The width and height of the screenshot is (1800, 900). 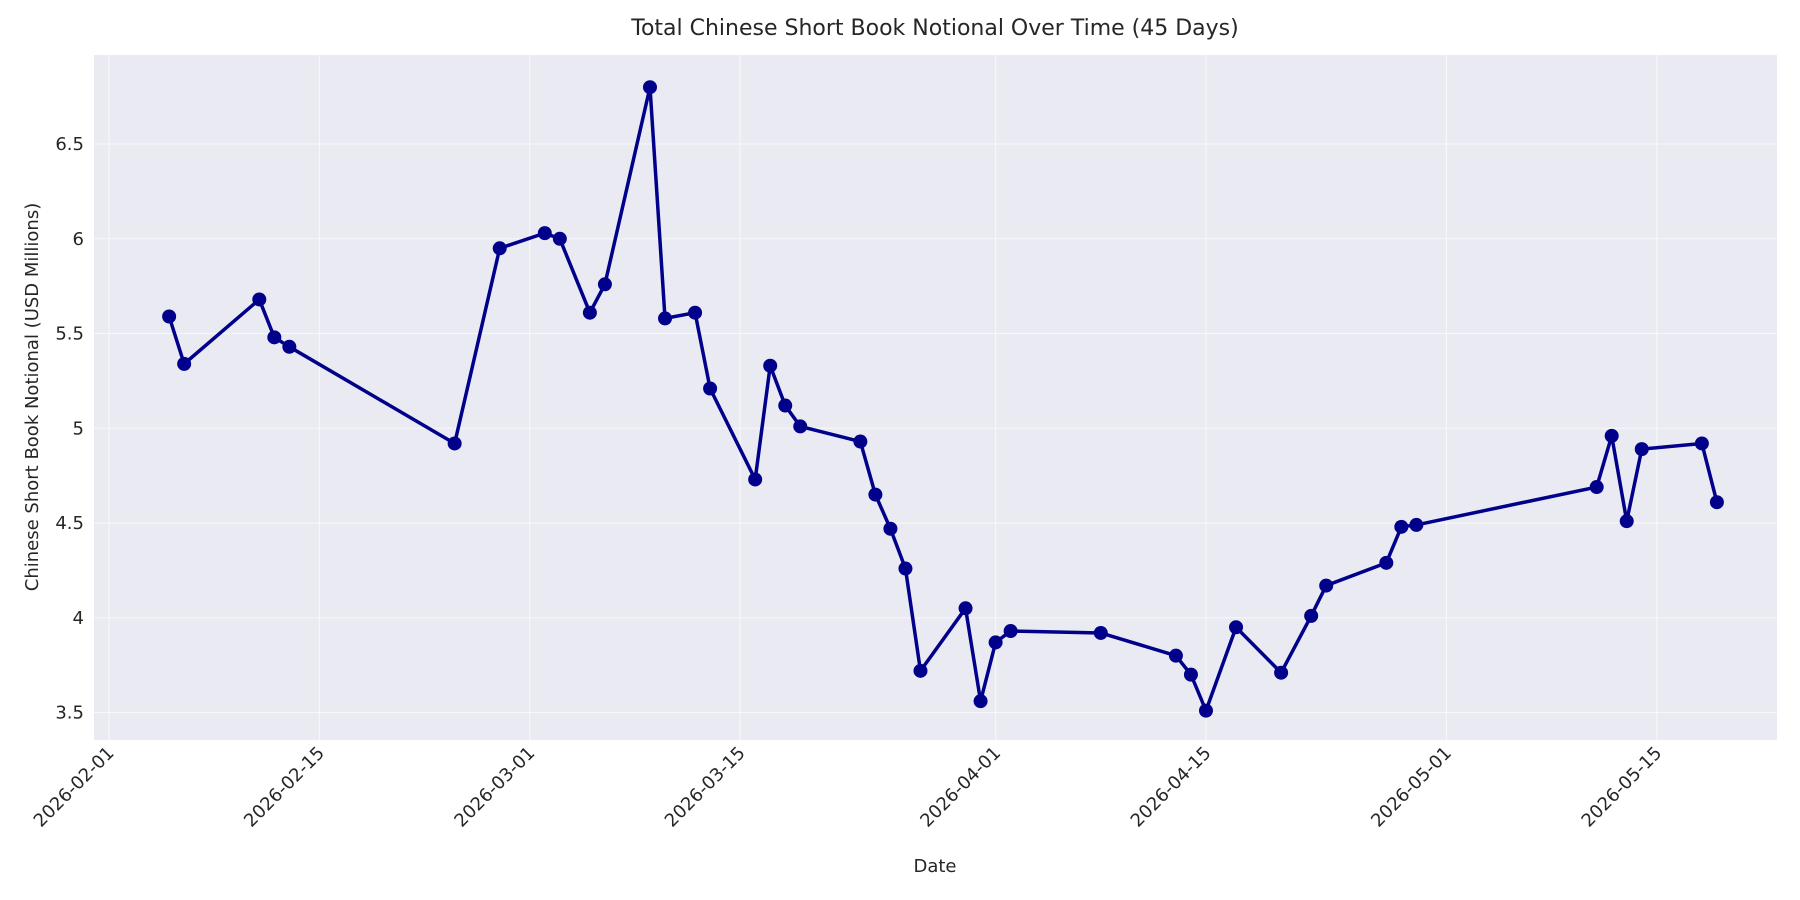 I want to click on y-tick-label: 5.5, so click(x=69, y=334).